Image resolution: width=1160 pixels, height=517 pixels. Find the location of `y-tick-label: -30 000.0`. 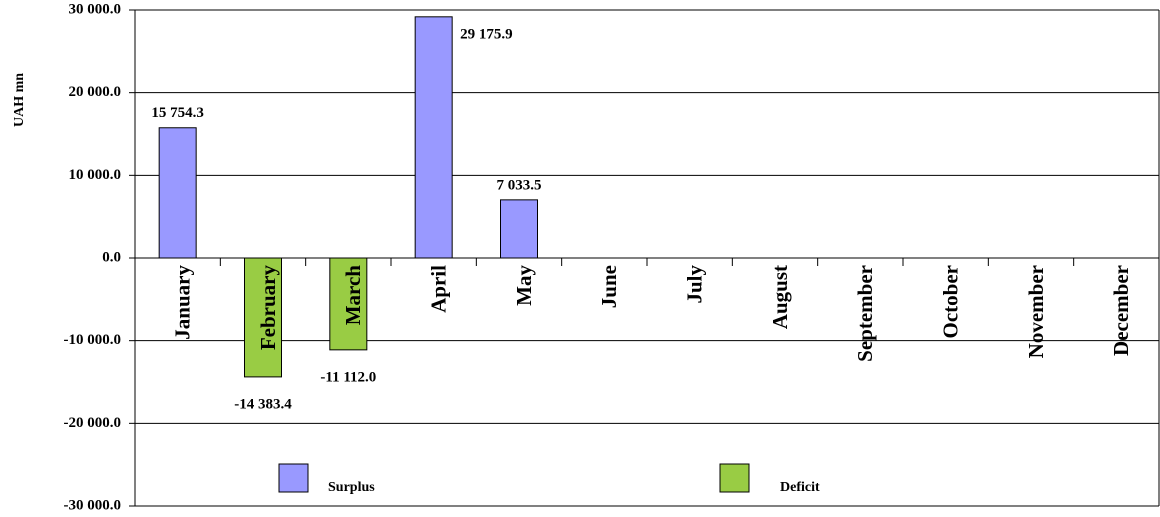

y-tick-label: -30 000.0 is located at coordinates (93, 505).